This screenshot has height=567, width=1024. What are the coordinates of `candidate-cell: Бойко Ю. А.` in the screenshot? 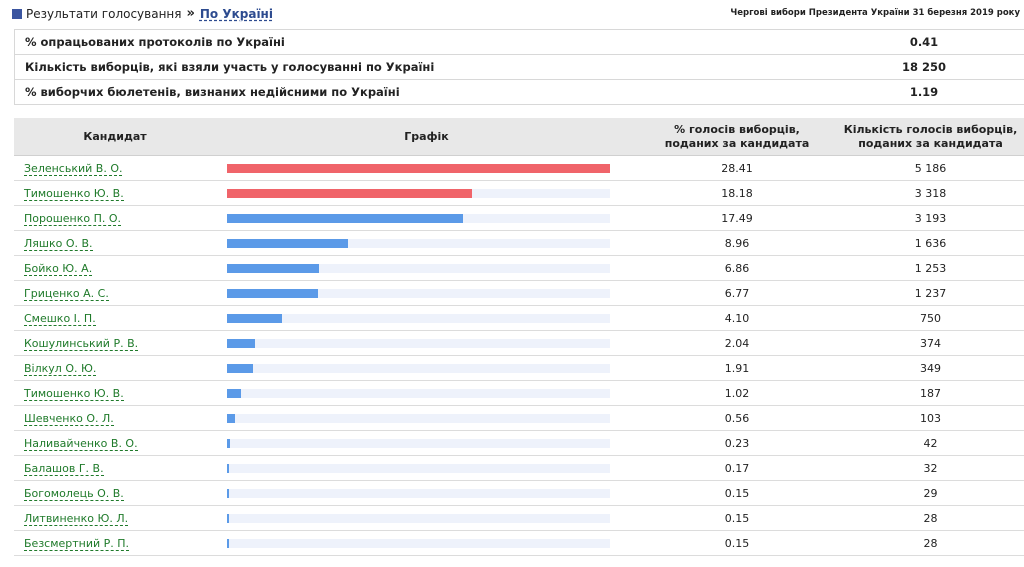 It's located at (115, 268).